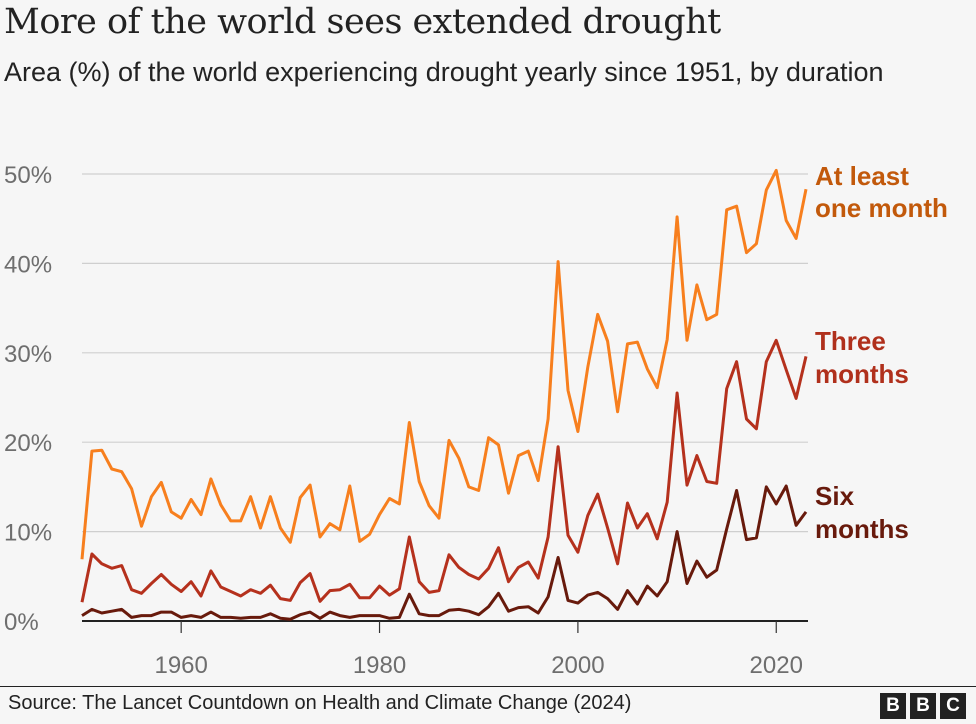 The image size is (976, 724). What do you see at coordinates (776, 665) in the screenshot?
I see `x-tick-label: 2020` at bounding box center [776, 665].